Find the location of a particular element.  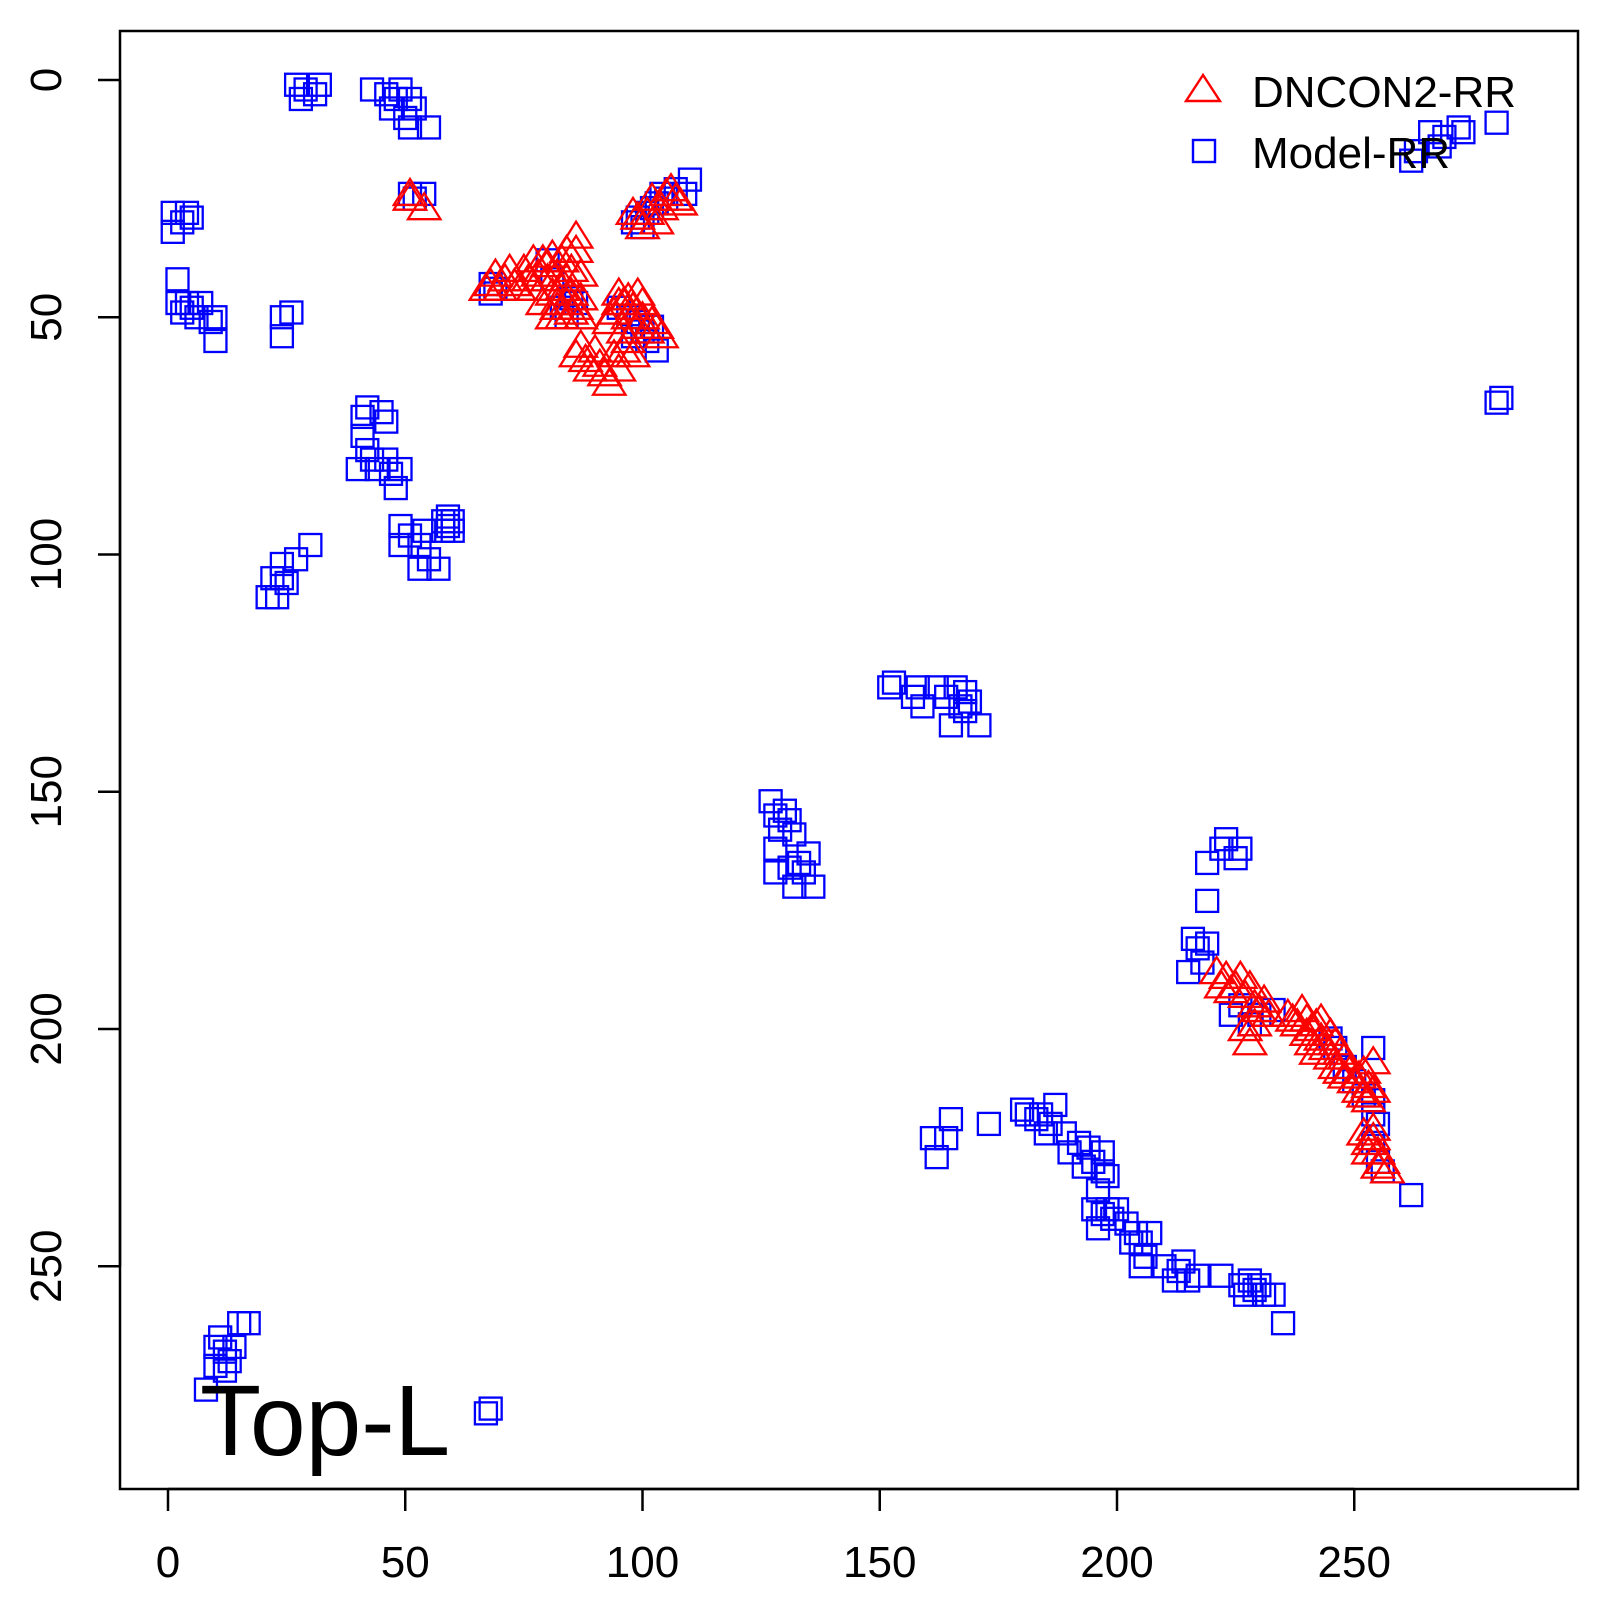

annotation-top-l: Top-L is located at coordinates (325, 1421).